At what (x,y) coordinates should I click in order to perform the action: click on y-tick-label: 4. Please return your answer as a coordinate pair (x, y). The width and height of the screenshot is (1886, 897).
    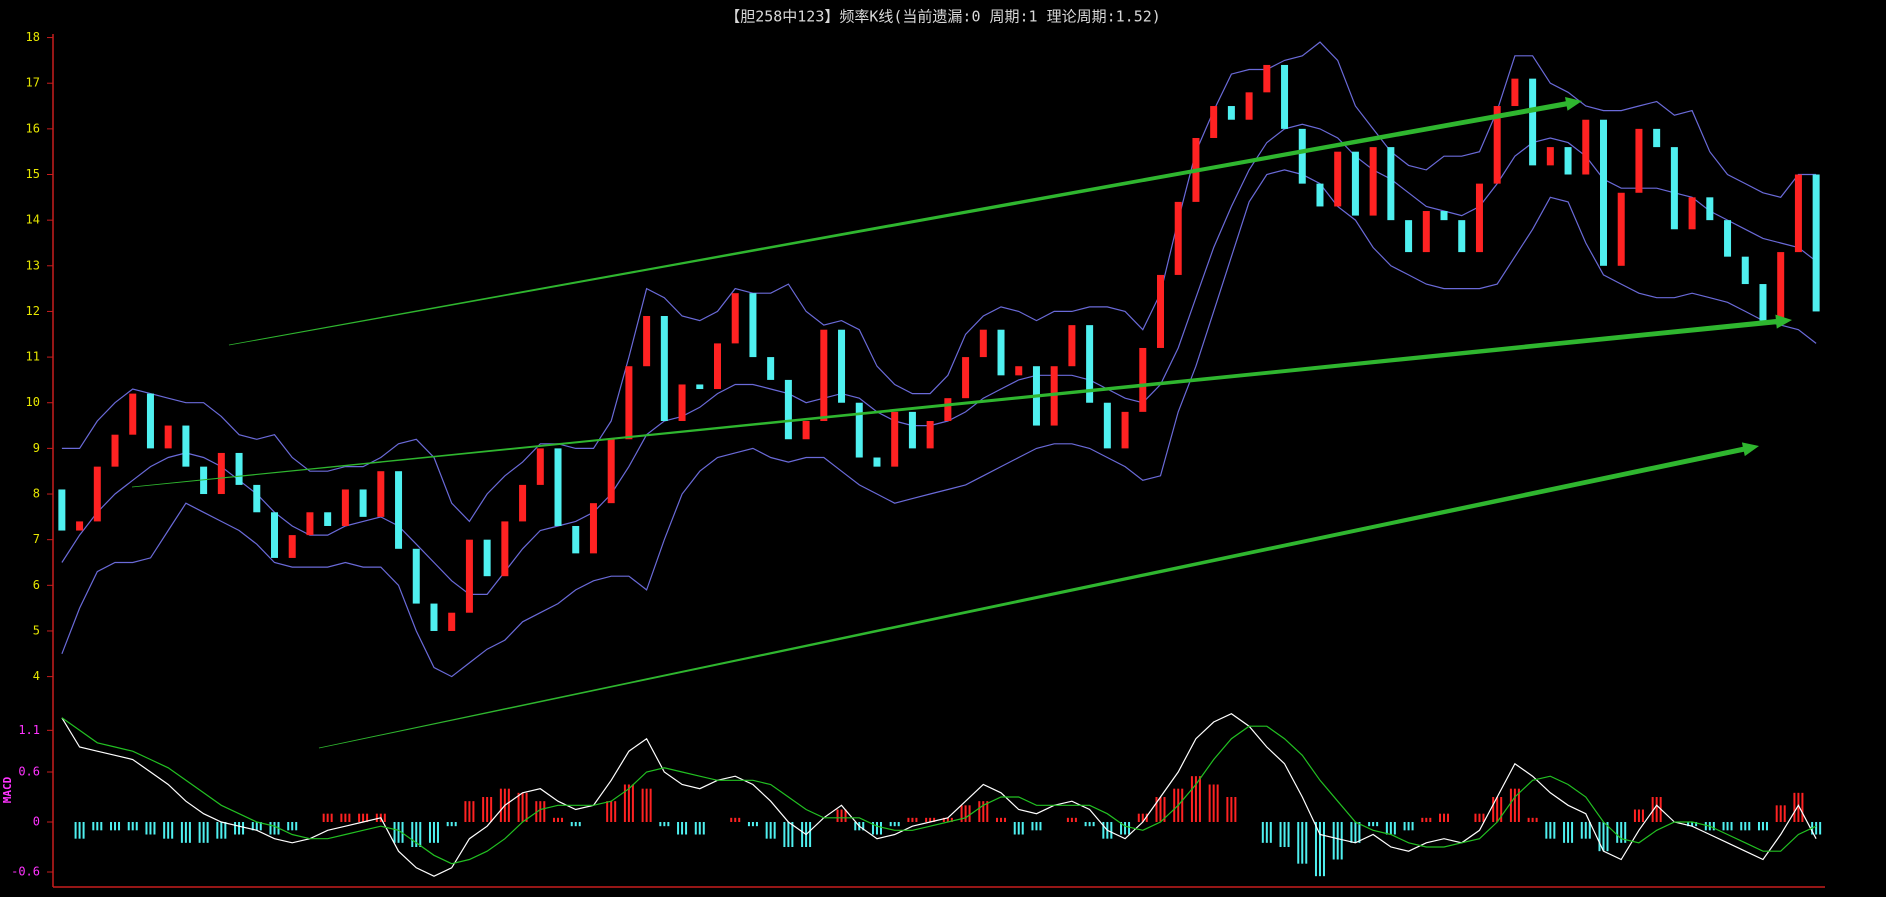
    Looking at the image, I should click on (36, 676).